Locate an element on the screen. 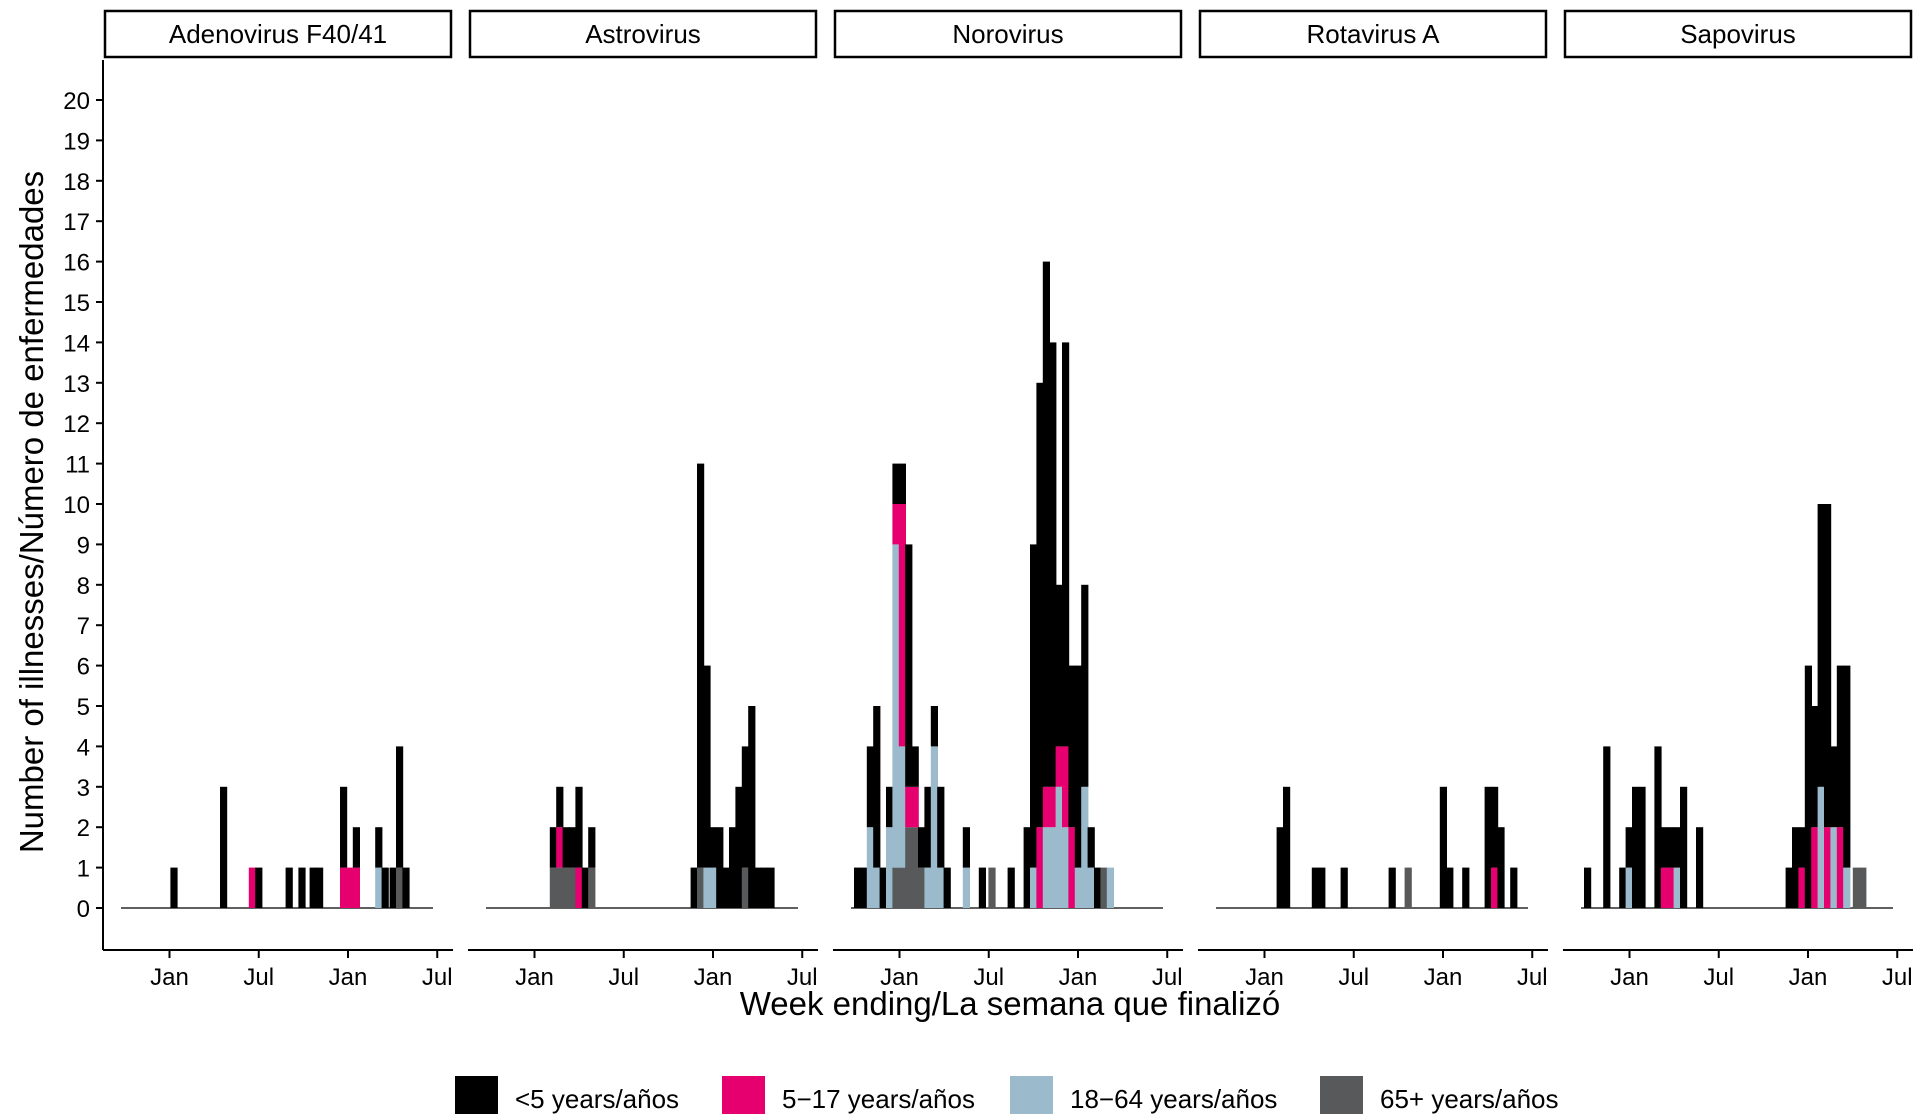 The image size is (1925, 1114). legend-label: 65+ years/años is located at coordinates (1469, 1099).